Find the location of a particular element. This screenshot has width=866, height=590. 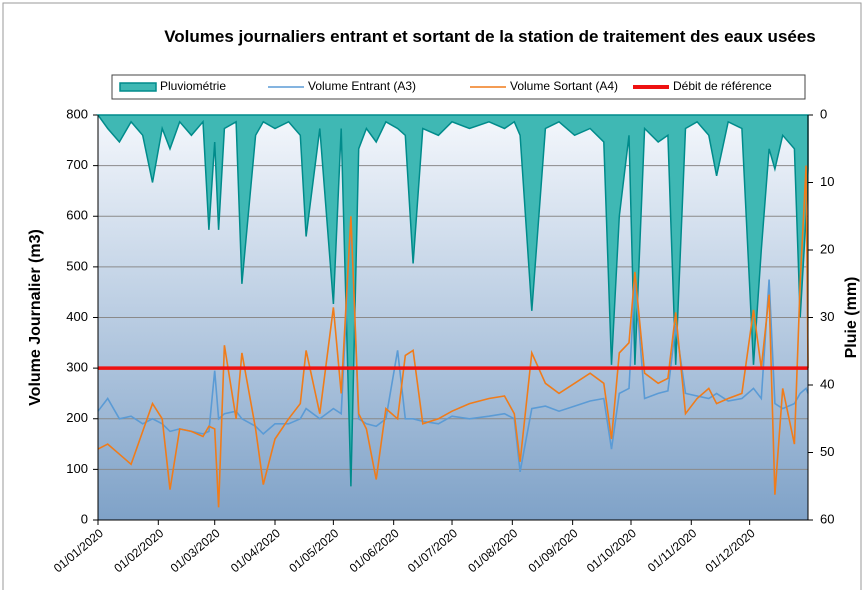

y2-tick-label: 50 is located at coordinates (827, 451).